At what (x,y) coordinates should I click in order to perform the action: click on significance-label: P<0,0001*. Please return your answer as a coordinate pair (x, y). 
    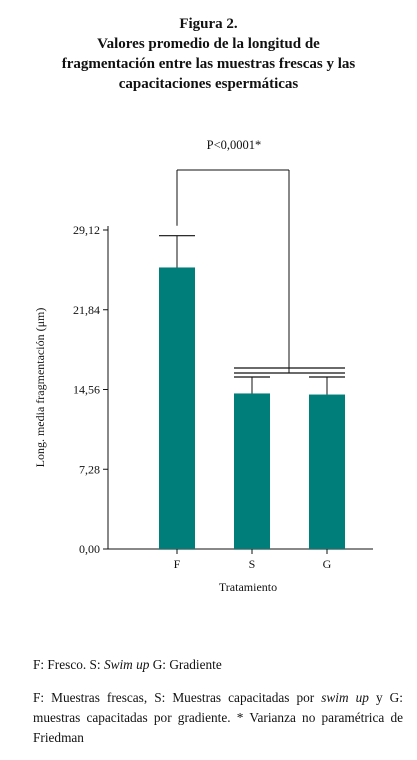
    Looking at the image, I should click on (234, 145).